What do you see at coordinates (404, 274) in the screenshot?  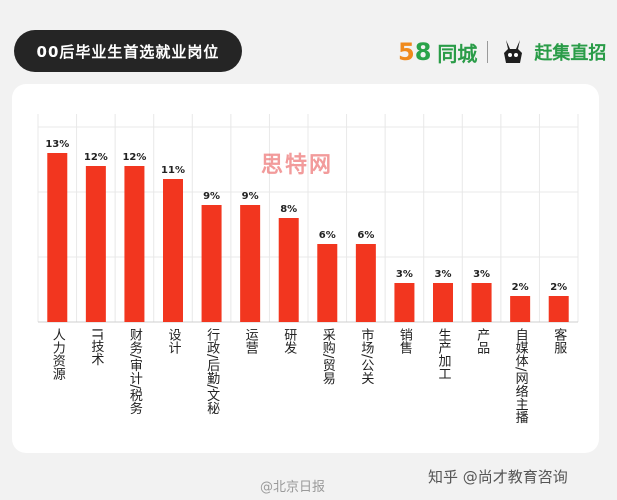 I see `data-label-9: 3%` at bounding box center [404, 274].